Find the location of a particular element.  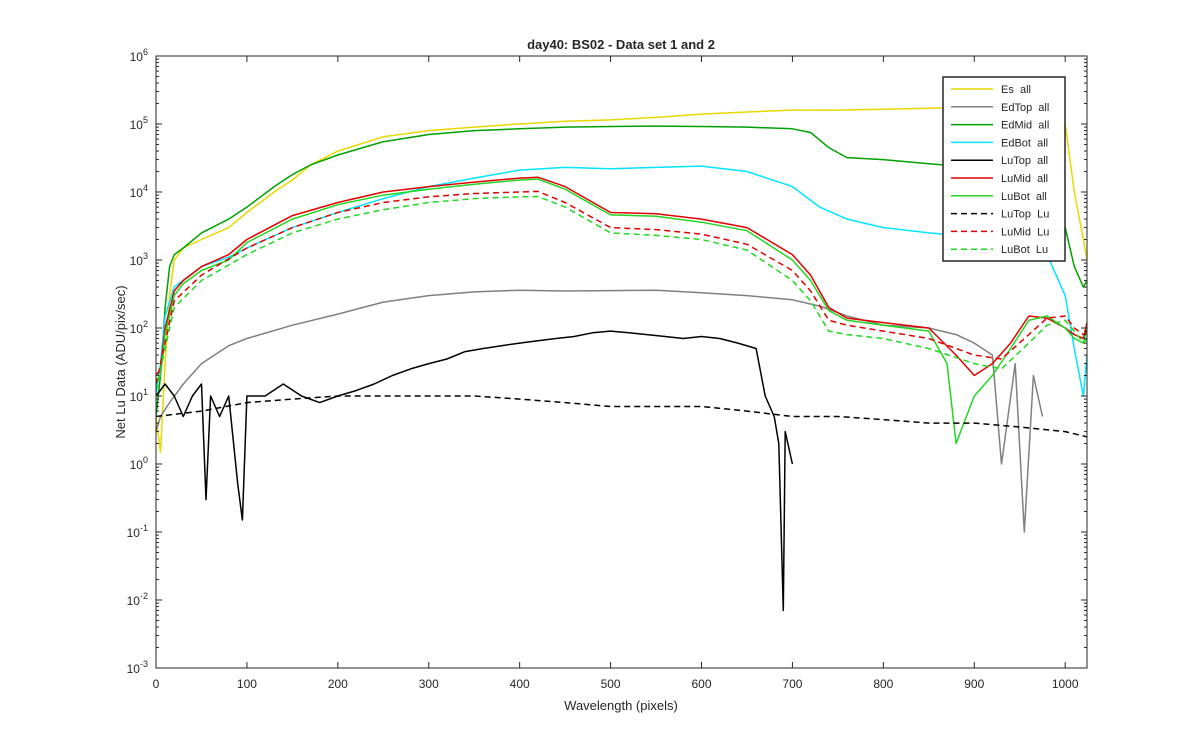

legend-label: Es all is located at coordinates (1016, 90).